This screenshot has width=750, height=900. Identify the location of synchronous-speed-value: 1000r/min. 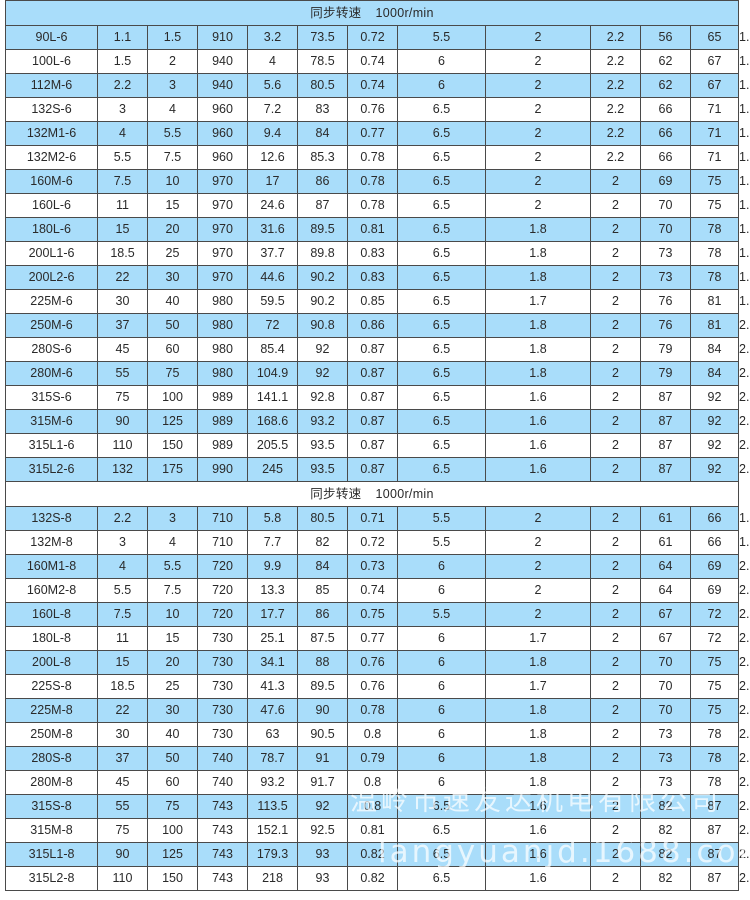
(404, 494).